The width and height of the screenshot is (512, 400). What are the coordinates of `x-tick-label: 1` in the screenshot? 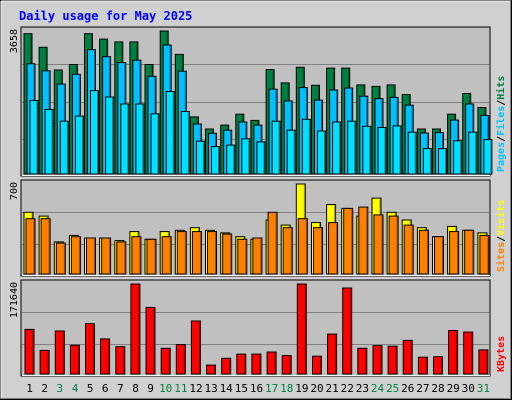 It's located at (29, 388).